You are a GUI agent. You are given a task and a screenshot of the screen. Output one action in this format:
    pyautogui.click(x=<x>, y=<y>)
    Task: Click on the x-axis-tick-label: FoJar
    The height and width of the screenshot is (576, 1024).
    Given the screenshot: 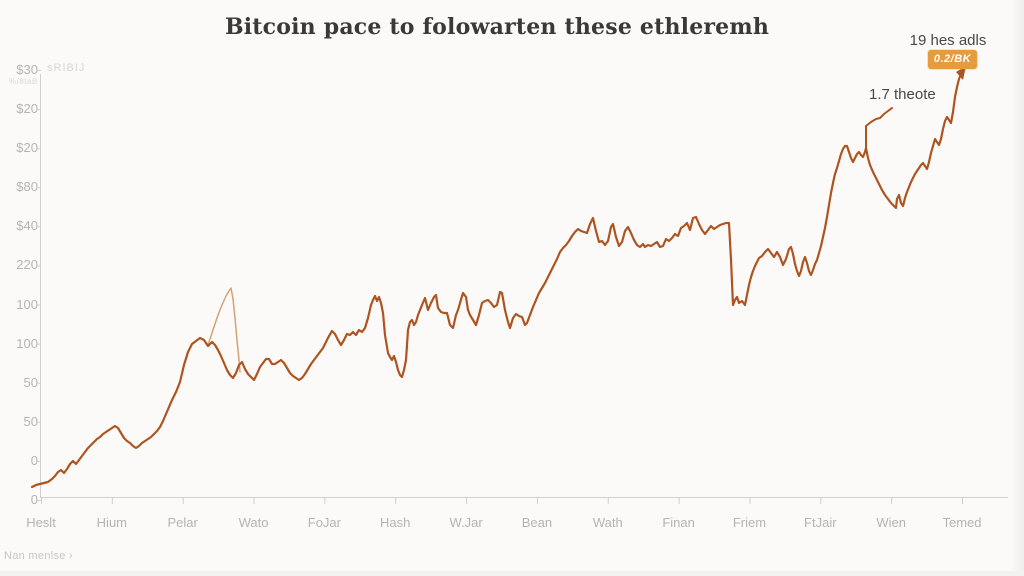 What is the action you would take?
    pyautogui.click(x=324, y=522)
    